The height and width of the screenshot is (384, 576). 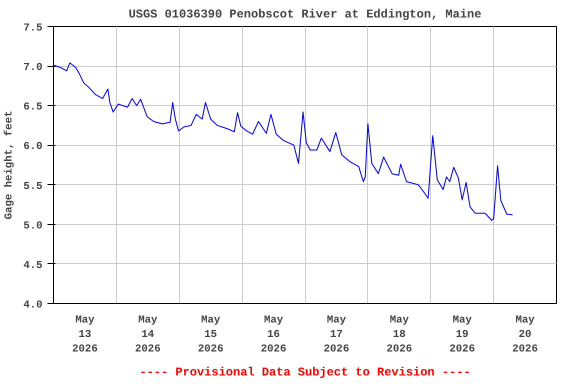 What do you see at coordinates (305, 373) in the screenshot?
I see `text: ---- Provisional Data Subject to Revision ----` at bounding box center [305, 373].